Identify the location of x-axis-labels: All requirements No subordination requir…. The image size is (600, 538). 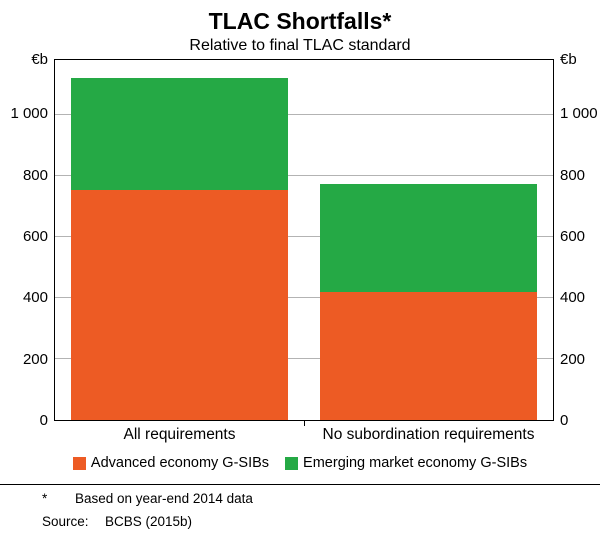
(304, 435).